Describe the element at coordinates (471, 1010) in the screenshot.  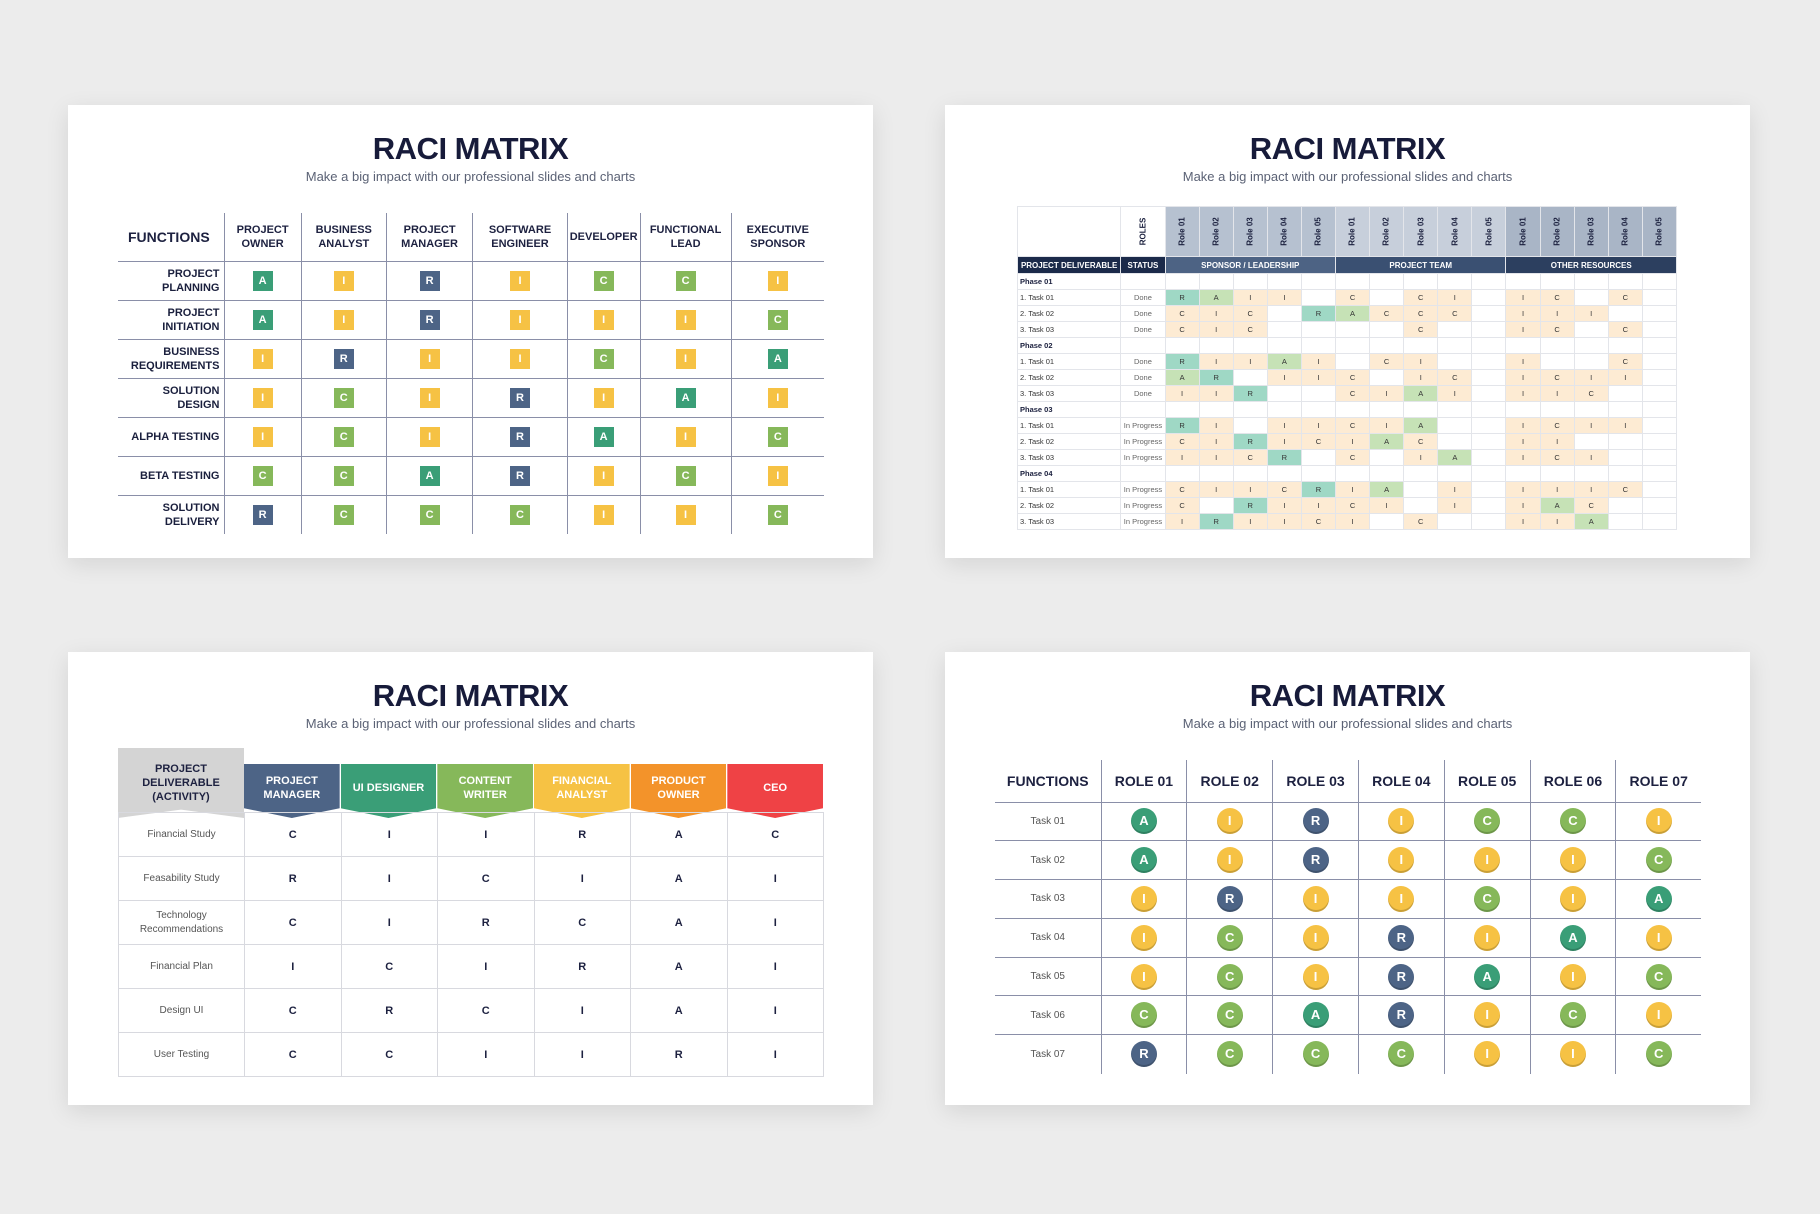
I see `table-row: Design UI C R C I A I` at that location.